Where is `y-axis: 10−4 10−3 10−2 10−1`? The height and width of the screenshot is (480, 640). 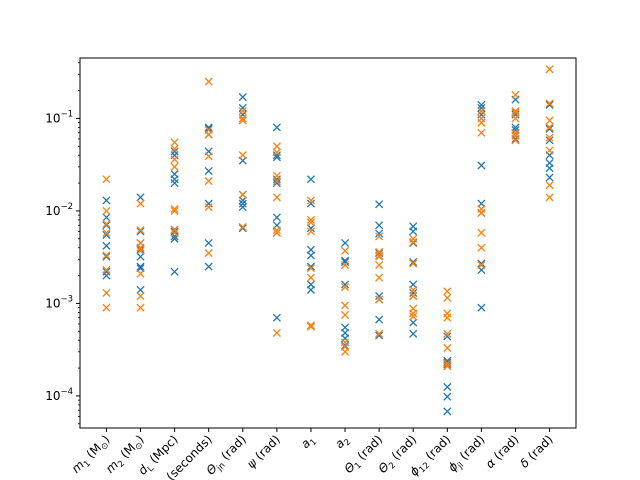
y-axis: 10−4 10−3 10−2 10−1 is located at coordinates (62, 243).